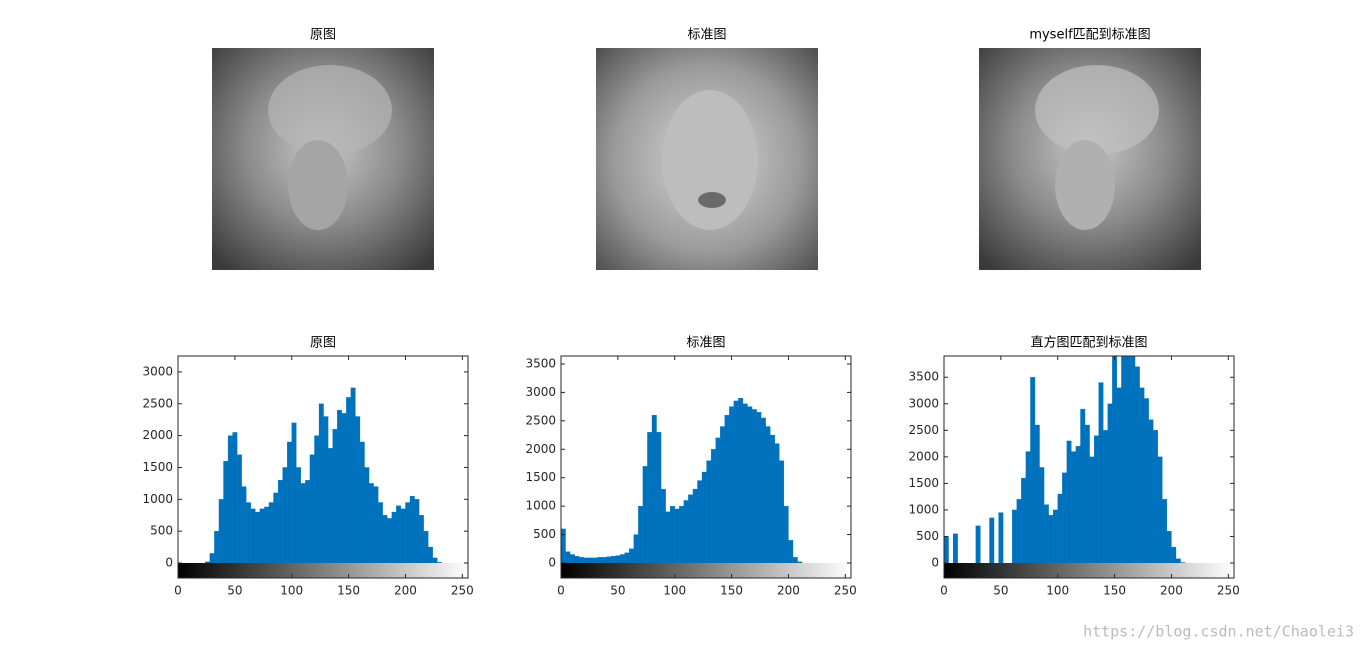 The width and height of the screenshot is (1366, 651). What do you see at coordinates (944, 591) in the screenshot?
I see `x-tick-label: 0` at bounding box center [944, 591].